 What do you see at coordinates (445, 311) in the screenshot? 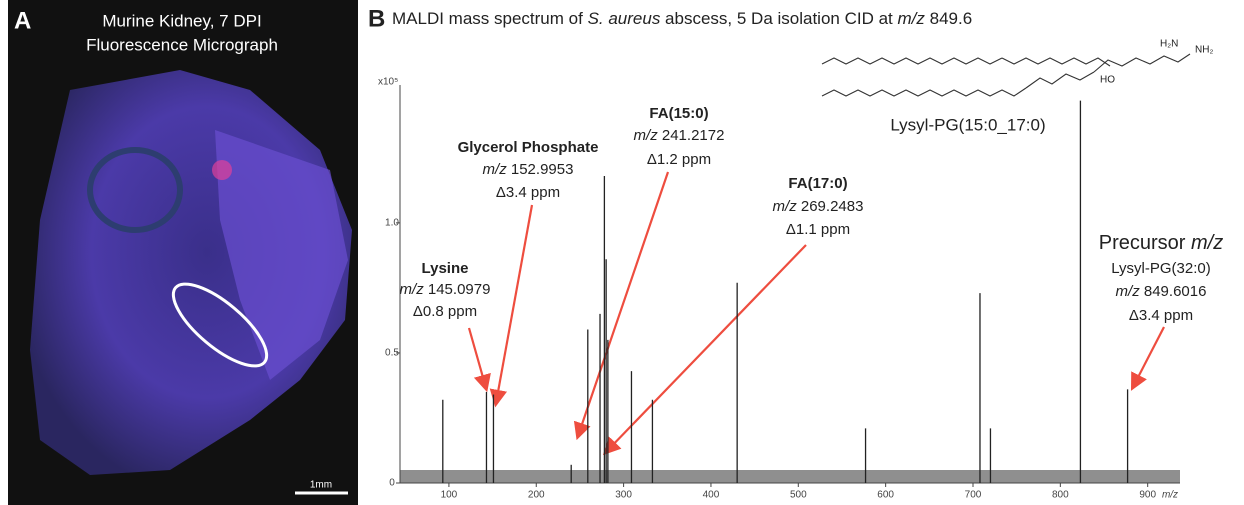
I see `annotation-delta: Δ0.8 ppm` at bounding box center [445, 311].